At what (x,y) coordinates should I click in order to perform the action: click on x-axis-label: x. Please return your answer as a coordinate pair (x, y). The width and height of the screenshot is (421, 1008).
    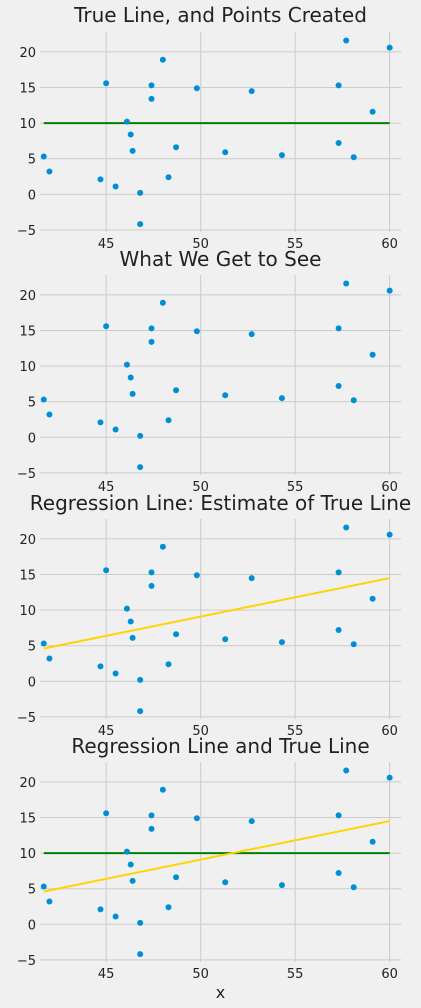
    Looking at the image, I should click on (220, 992).